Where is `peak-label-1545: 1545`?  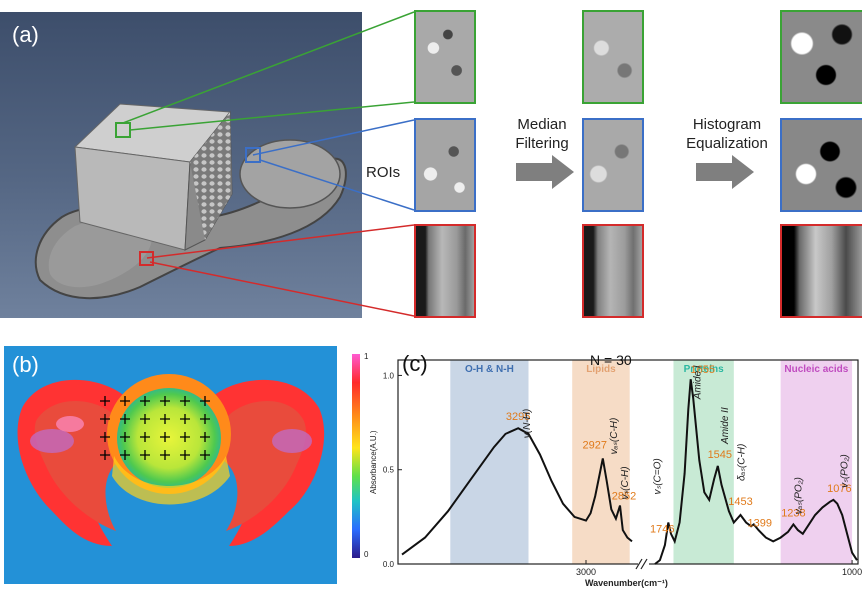 peak-label-1545: 1545 is located at coordinates (720, 455).